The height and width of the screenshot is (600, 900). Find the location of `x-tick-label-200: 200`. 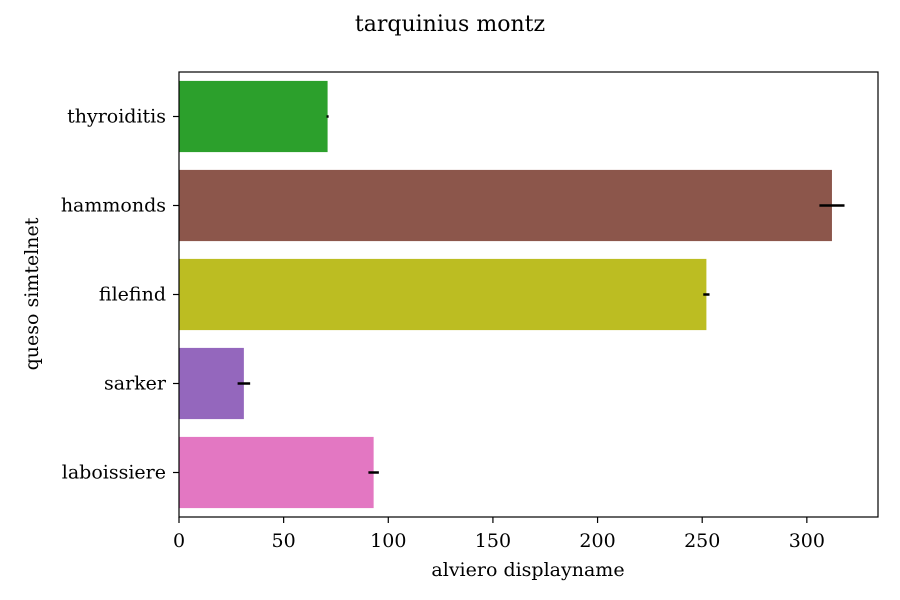

x-tick-label-200: 200 is located at coordinates (597, 541).